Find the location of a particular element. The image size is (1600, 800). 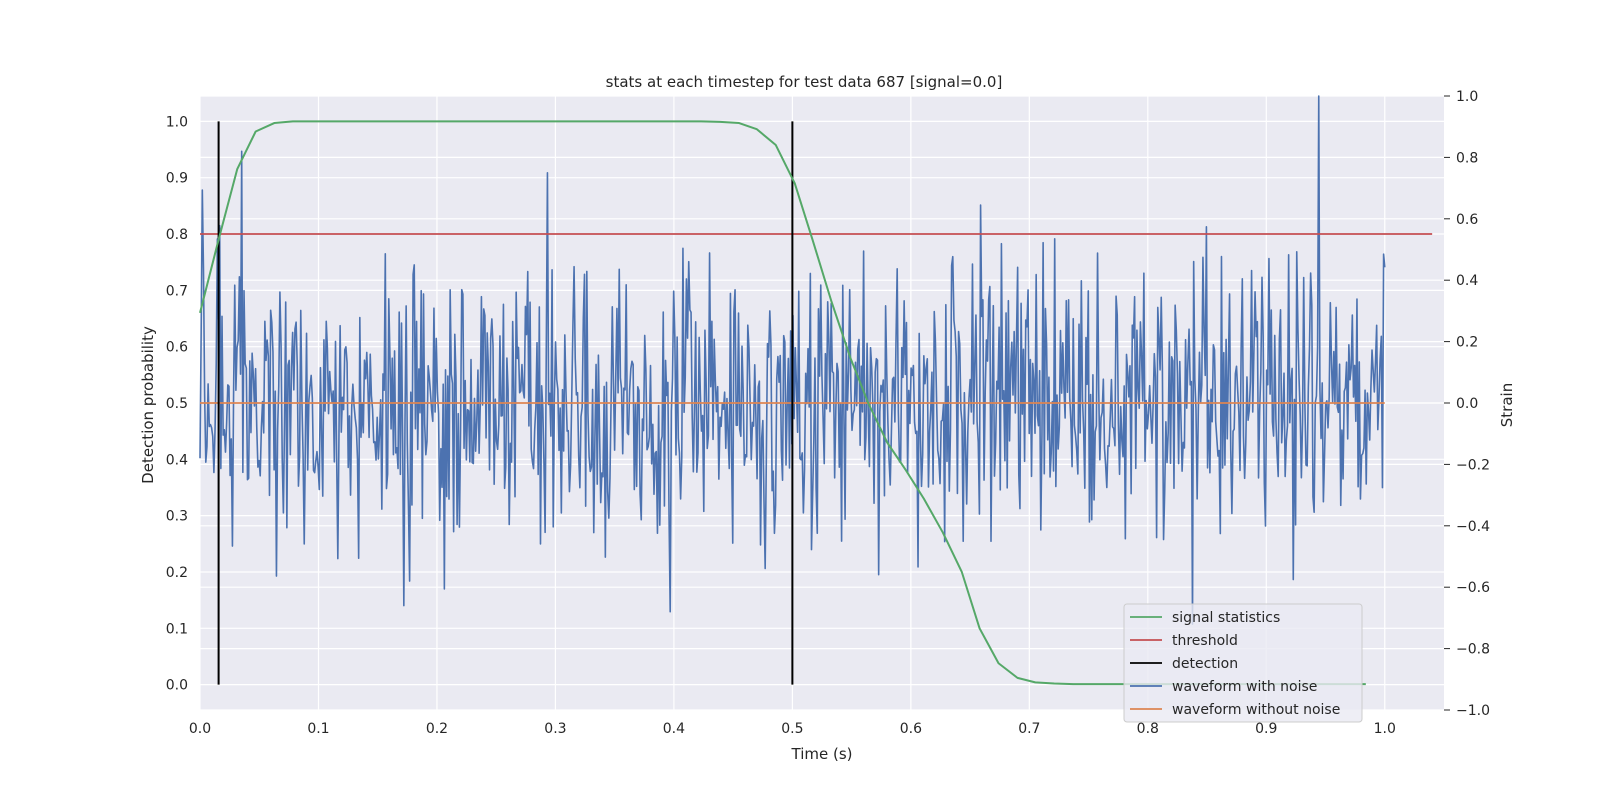

x-axis-label: Time (s) is located at coordinates (822, 754).